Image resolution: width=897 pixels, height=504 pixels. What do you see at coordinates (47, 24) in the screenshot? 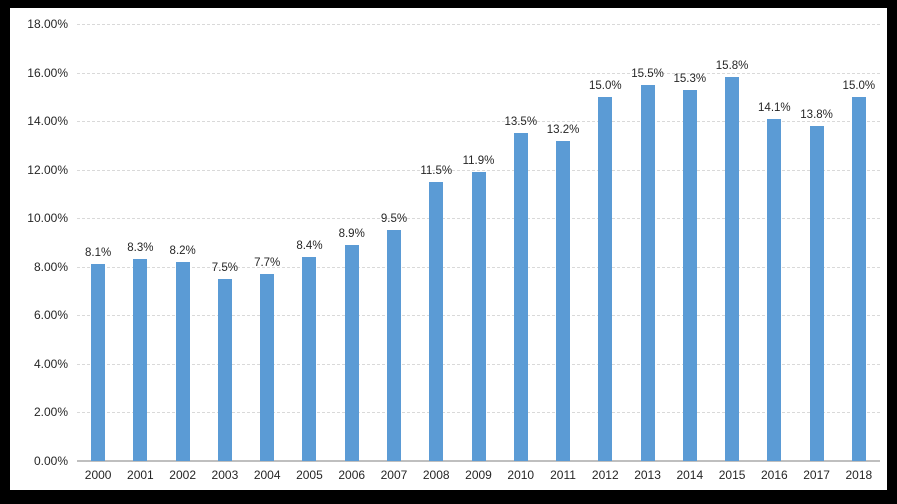
I see `y-axis-tick-label: 18.00%` at bounding box center [47, 24].